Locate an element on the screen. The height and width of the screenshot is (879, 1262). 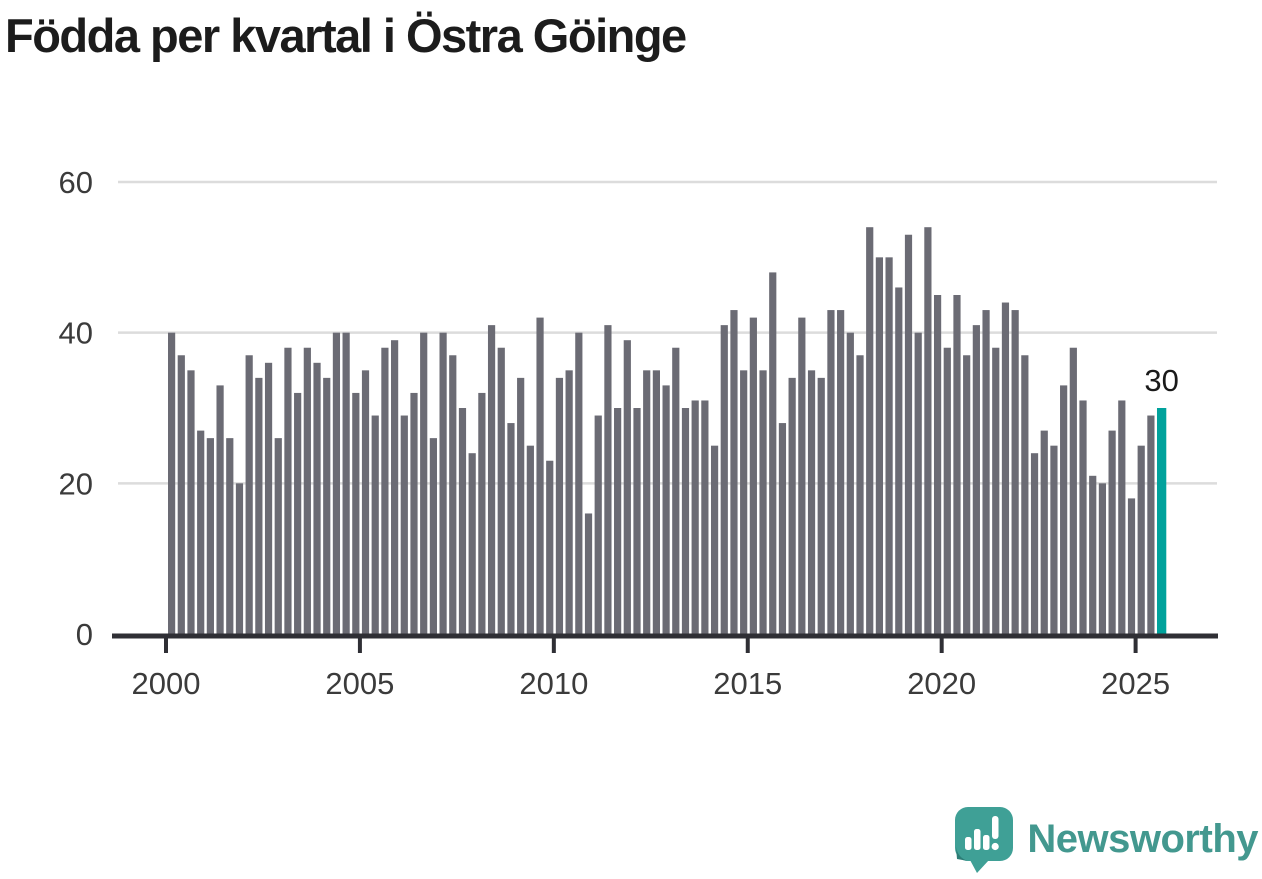
newsworthy-speech-bubble-chart-icon is located at coordinates (984, 840).